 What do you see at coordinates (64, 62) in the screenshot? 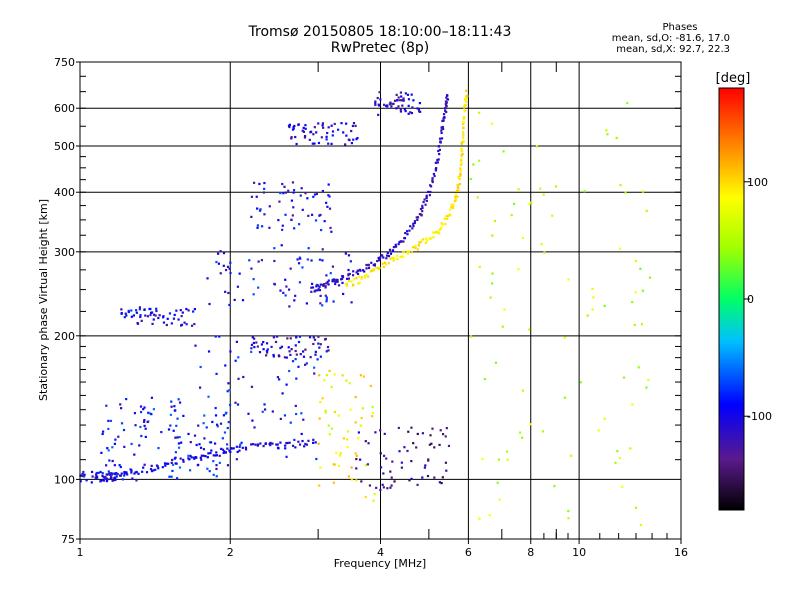
I see `y-tick-label: 750` at bounding box center [64, 62].